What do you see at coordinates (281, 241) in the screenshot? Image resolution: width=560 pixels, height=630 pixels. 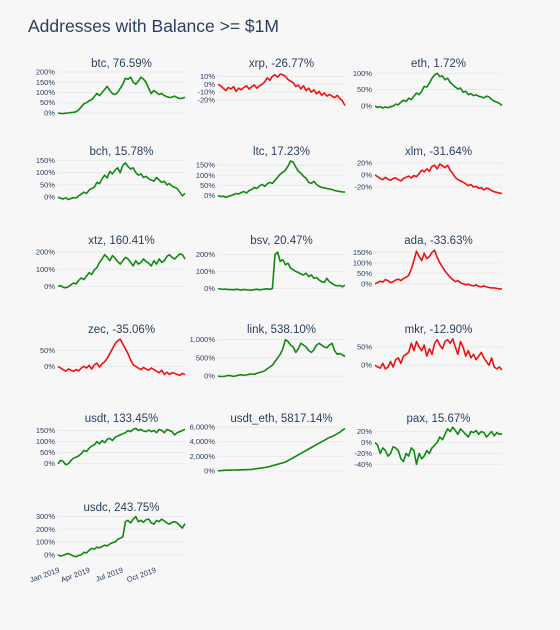 I see `chart-title: bsv, 20.47%` at bounding box center [281, 241].